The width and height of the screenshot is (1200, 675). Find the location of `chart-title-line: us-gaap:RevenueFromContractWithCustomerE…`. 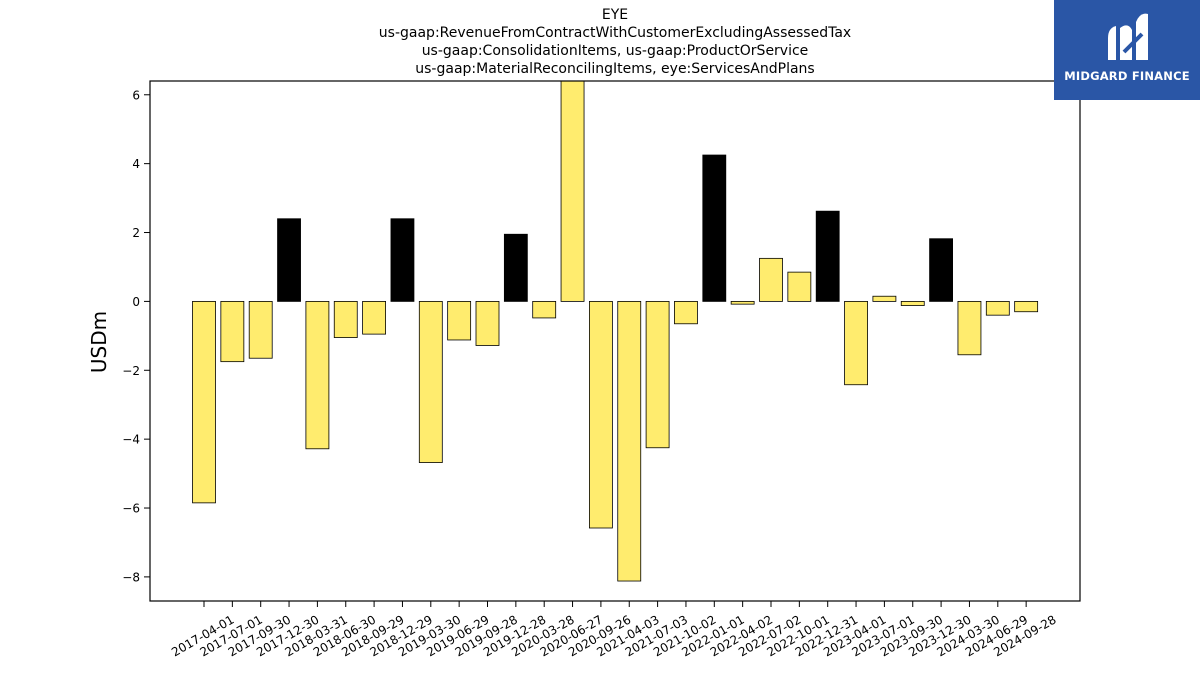

chart-title-line: us-gaap:RevenueFromContractWithCustomerE… is located at coordinates (615, 33).